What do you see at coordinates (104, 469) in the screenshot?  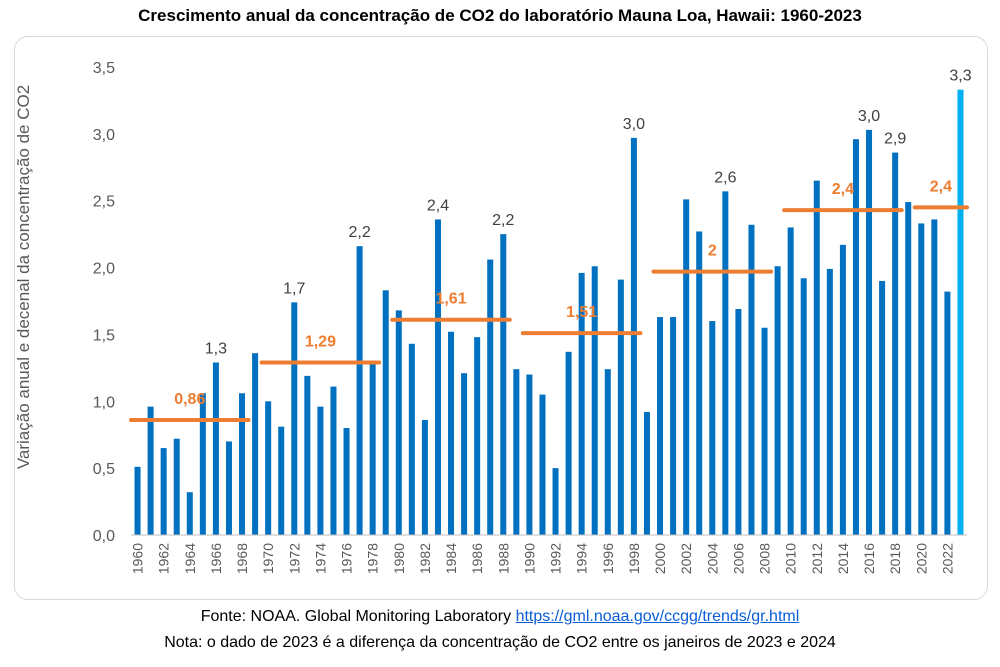 I see `y-tick-label: 0,5` at bounding box center [104, 469].